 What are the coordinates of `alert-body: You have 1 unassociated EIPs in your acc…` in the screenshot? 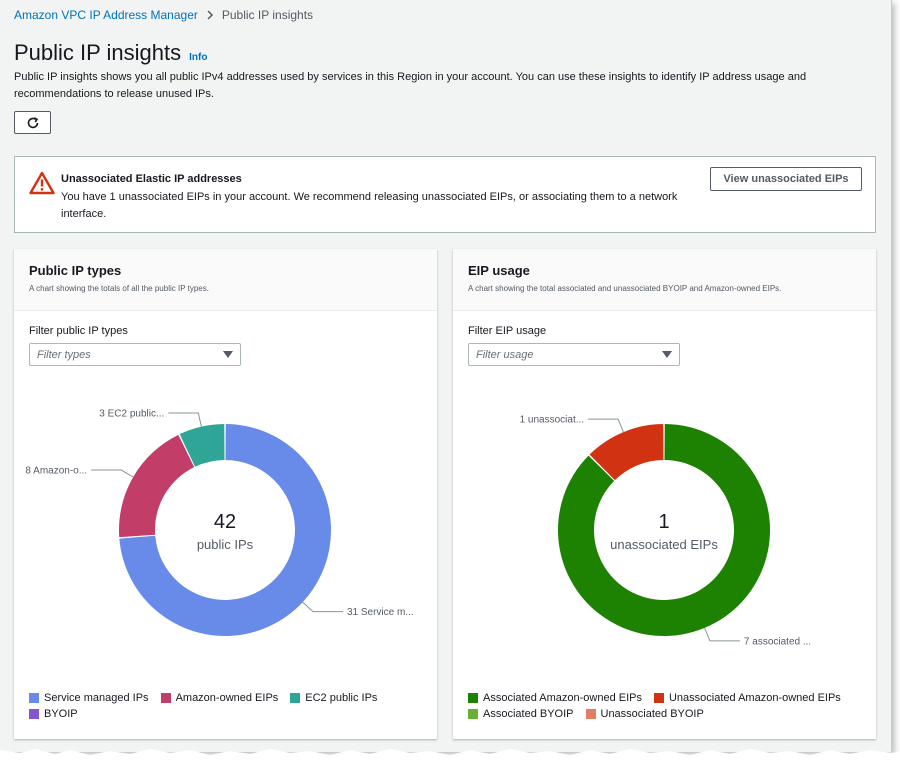 It's located at (369, 205).